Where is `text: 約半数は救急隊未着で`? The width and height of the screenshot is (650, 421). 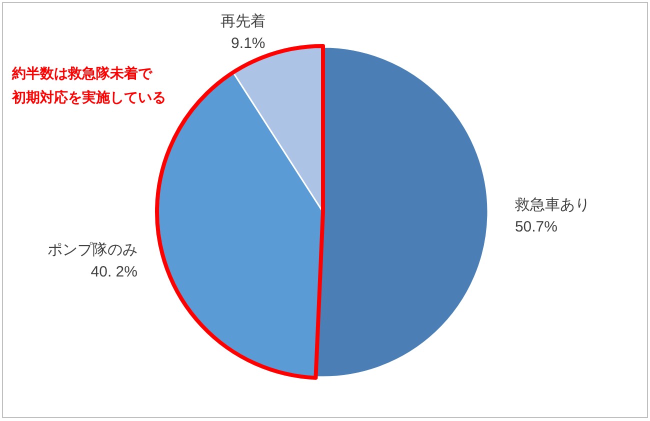
text: 約半数は救急隊未着で is located at coordinates (82, 74).